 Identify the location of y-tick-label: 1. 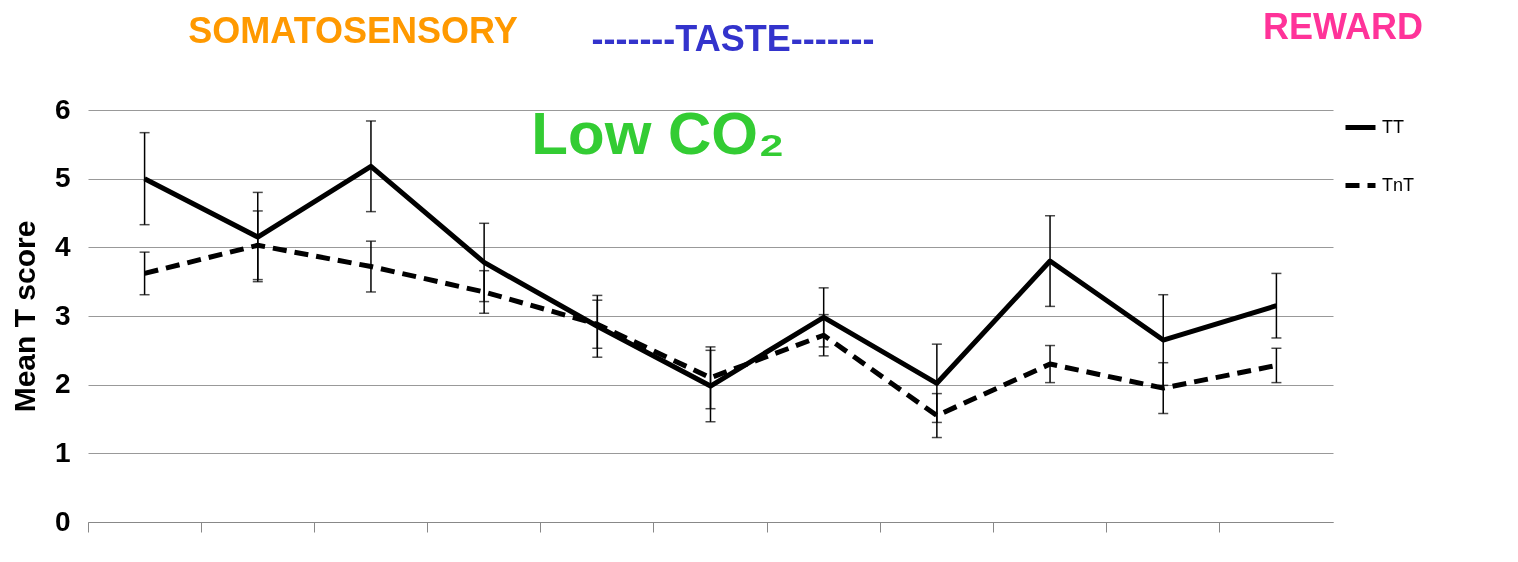
(62, 452).